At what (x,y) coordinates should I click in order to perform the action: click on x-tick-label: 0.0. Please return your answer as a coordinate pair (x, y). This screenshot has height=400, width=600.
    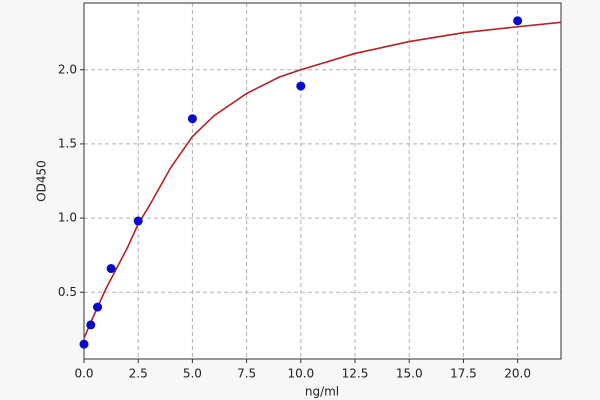
    Looking at the image, I should click on (83, 374).